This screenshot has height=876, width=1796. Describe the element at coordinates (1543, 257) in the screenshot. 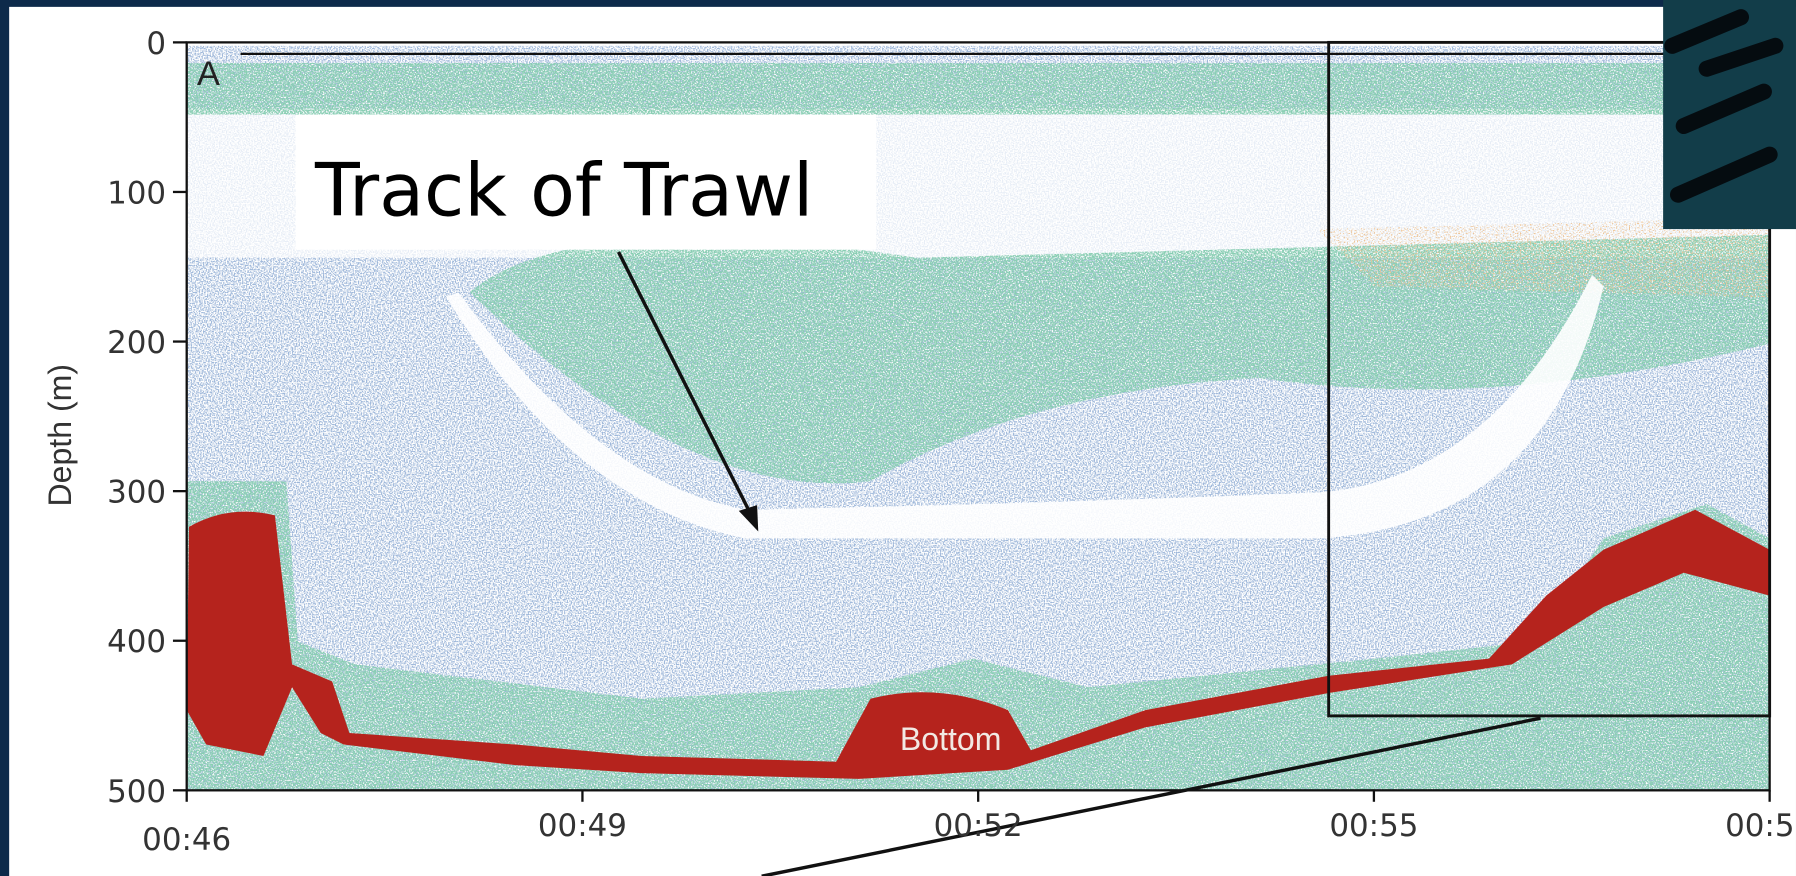

I see `dense-layer` at that location.